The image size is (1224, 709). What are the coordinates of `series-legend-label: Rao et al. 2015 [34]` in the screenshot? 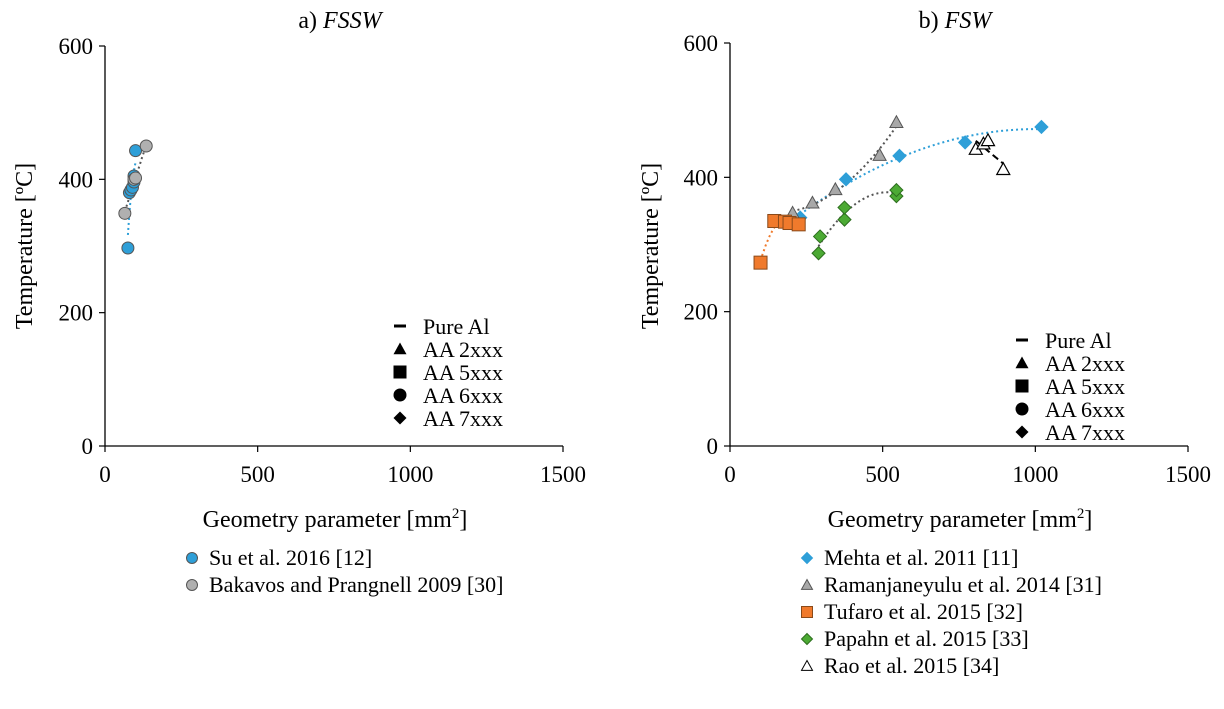 It's located at (912, 665).